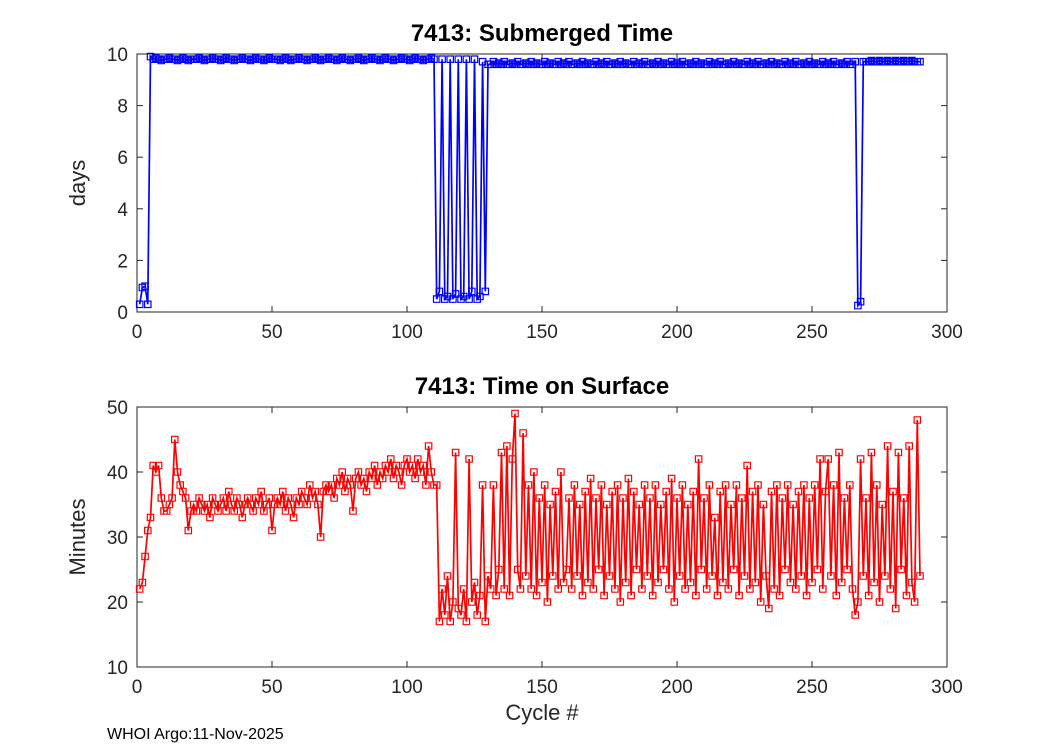 Image resolution: width=1050 pixels, height=750 pixels. What do you see at coordinates (77, 536) in the screenshot?
I see `y-axis-label: Minutes` at bounding box center [77, 536].